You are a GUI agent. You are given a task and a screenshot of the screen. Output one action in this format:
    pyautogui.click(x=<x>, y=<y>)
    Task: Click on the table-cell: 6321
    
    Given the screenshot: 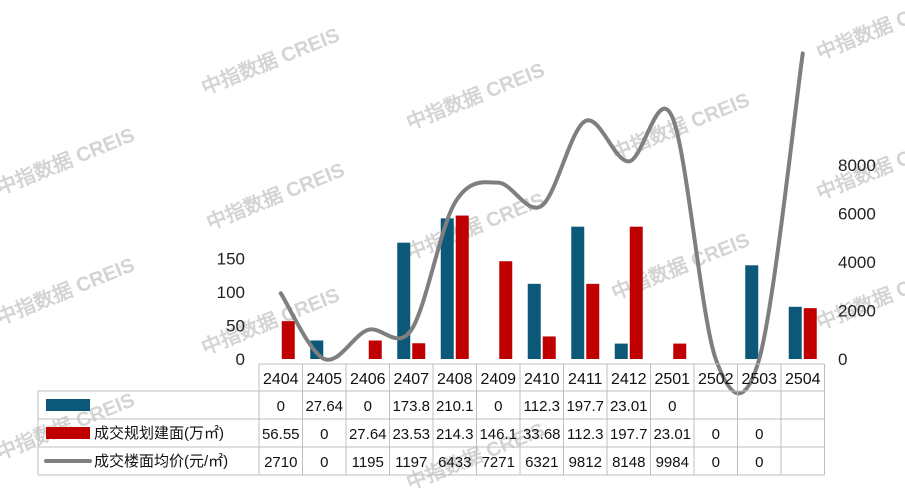 What is the action you would take?
    pyautogui.click(x=541, y=462)
    